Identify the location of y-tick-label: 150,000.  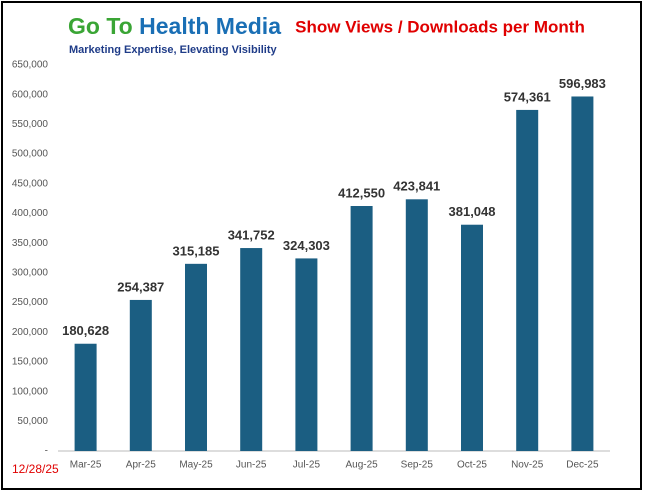
(30, 362).